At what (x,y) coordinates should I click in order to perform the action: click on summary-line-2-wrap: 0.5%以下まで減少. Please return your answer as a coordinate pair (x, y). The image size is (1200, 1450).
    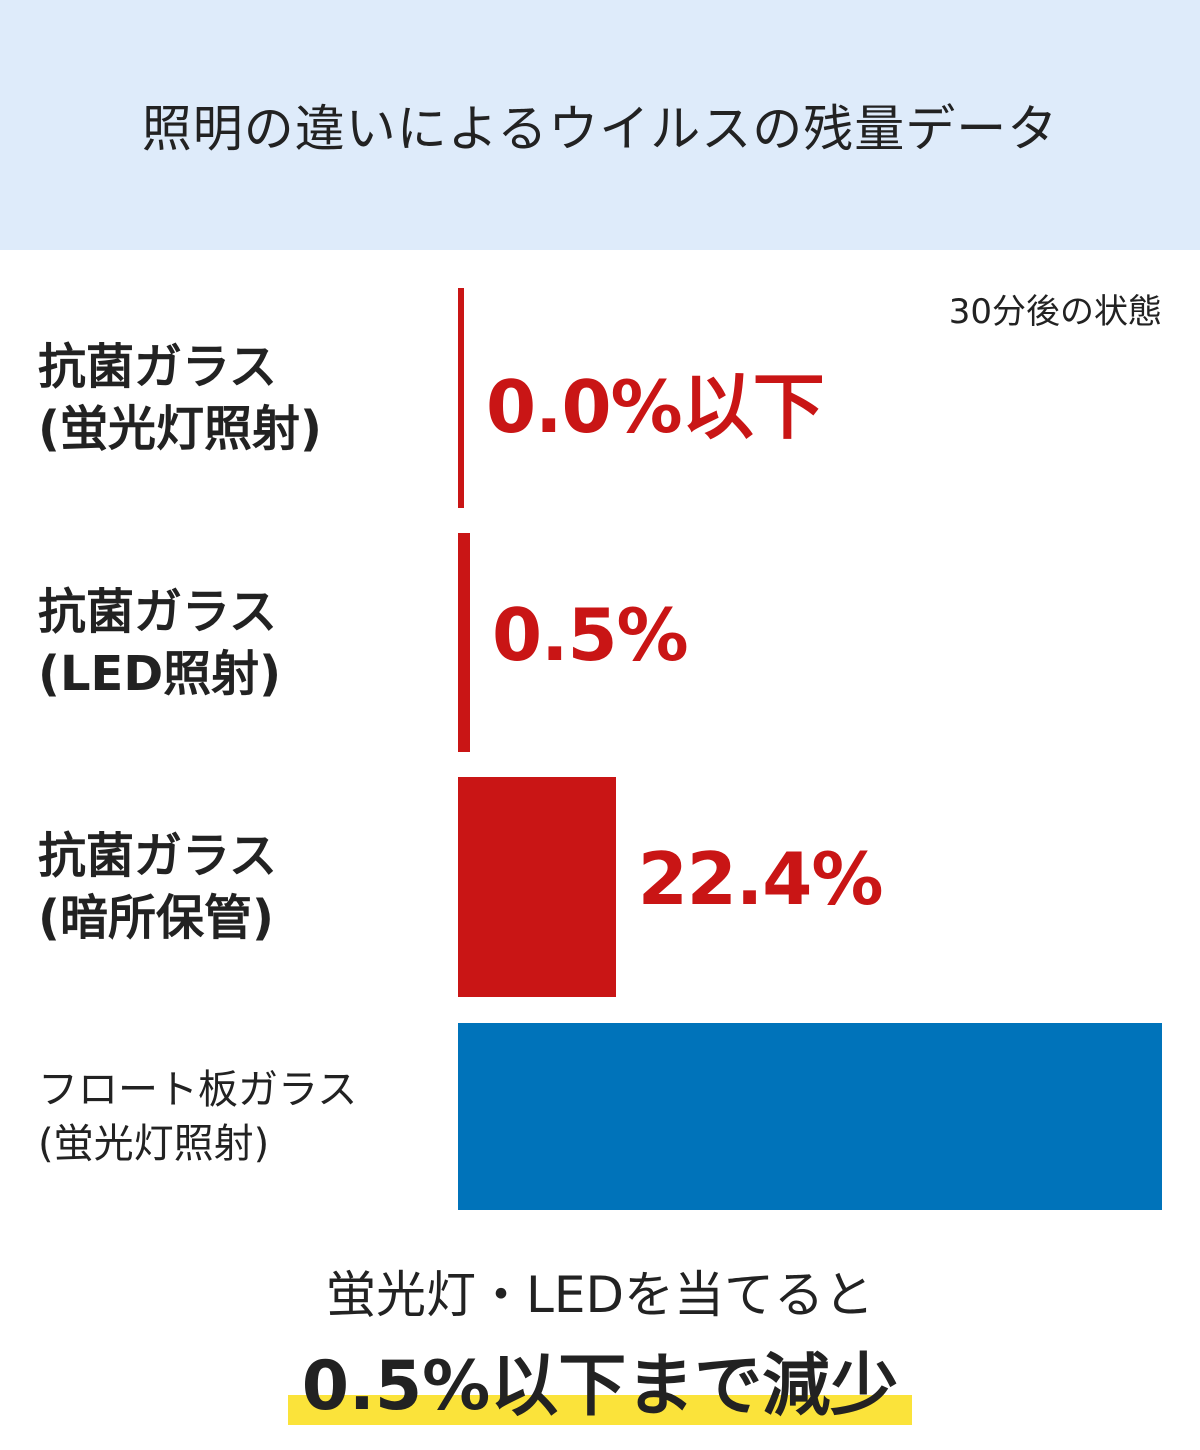
    Looking at the image, I should click on (600, 1379).